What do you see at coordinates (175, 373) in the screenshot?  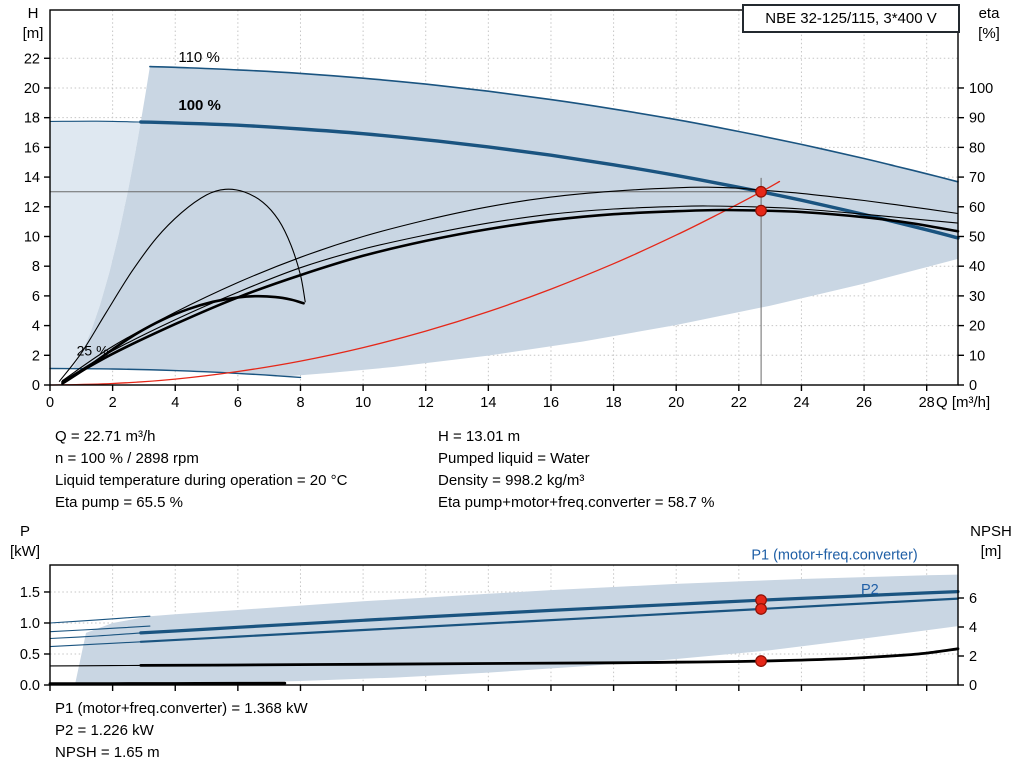 I see `curve-25pct` at bounding box center [175, 373].